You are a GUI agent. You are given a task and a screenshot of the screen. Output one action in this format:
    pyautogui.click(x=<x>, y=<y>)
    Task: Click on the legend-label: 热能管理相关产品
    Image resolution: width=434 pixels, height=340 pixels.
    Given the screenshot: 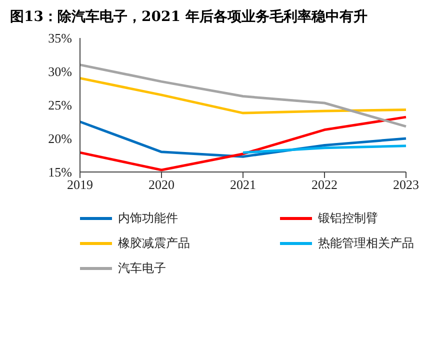 What is the action you would take?
    pyautogui.click(x=366, y=243)
    